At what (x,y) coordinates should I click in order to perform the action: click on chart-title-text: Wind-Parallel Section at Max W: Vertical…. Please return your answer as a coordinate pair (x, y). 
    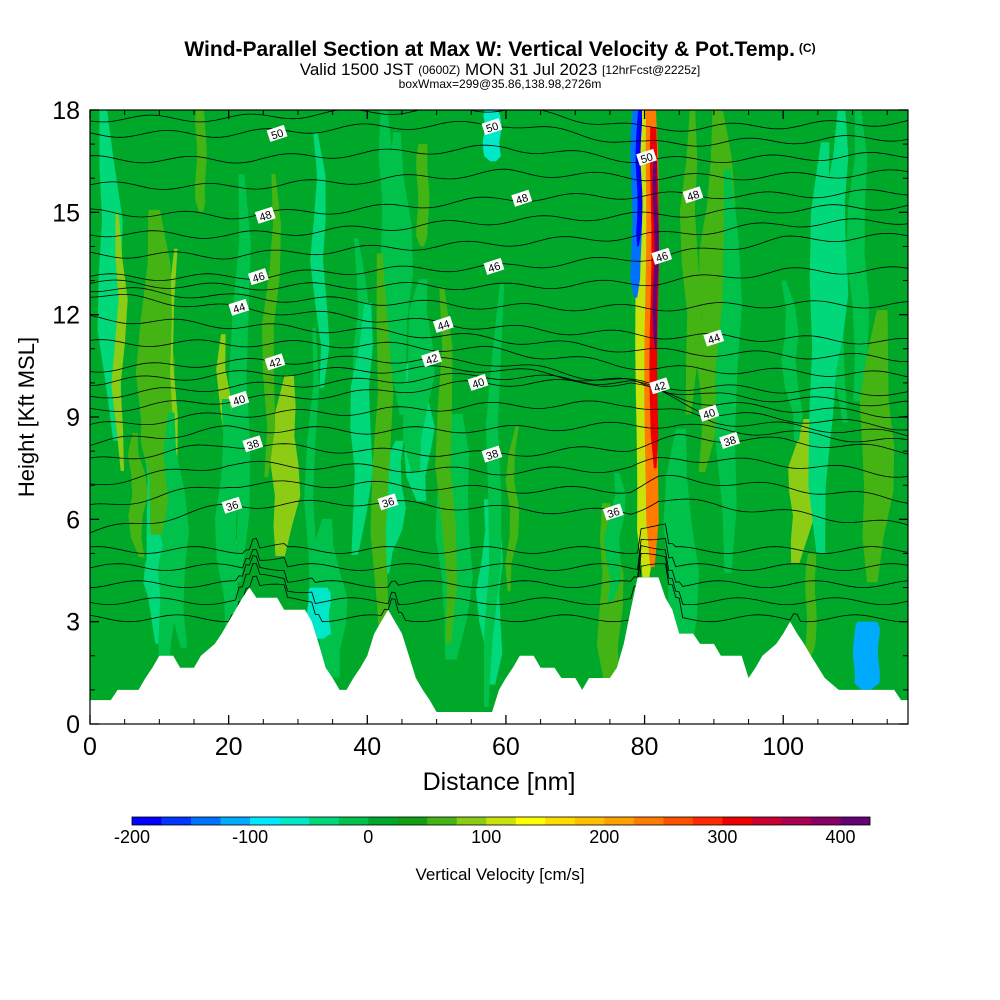
    Looking at the image, I should click on (489, 49).